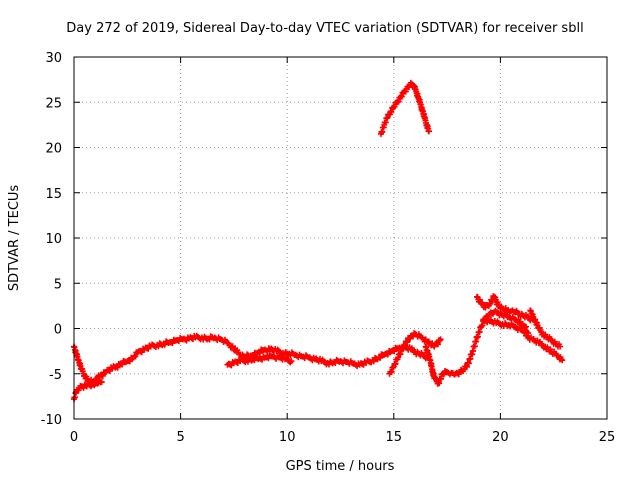 This screenshot has height=480, width=640. What do you see at coordinates (58, 330) in the screenshot?
I see `y-tick-label: 0` at bounding box center [58, 330].